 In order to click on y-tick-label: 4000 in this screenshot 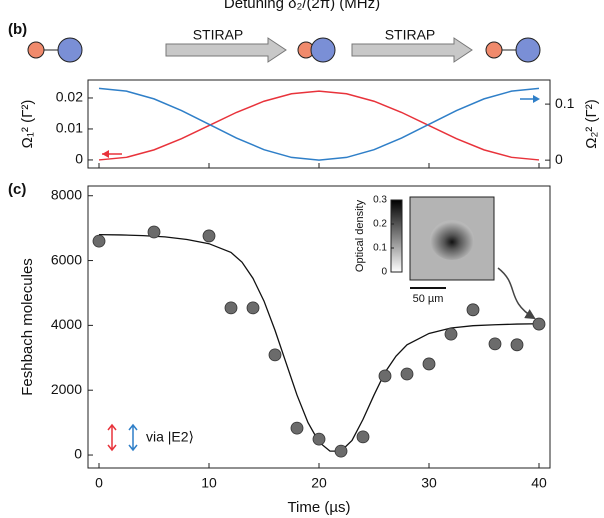, I will do `click(66, 324)`.